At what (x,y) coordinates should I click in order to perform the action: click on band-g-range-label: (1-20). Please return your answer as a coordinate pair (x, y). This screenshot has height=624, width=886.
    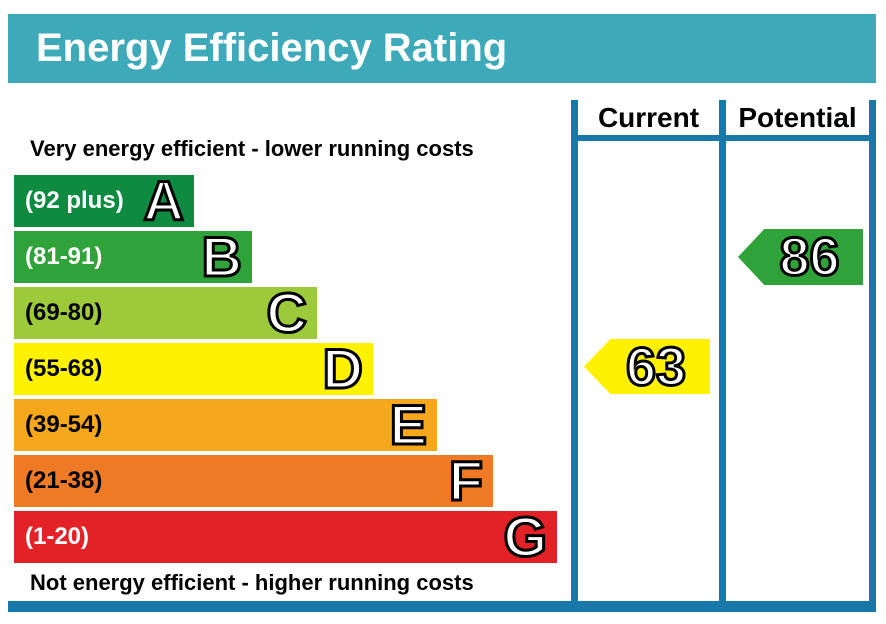
    Looking at the image, I should click on (57, 536).